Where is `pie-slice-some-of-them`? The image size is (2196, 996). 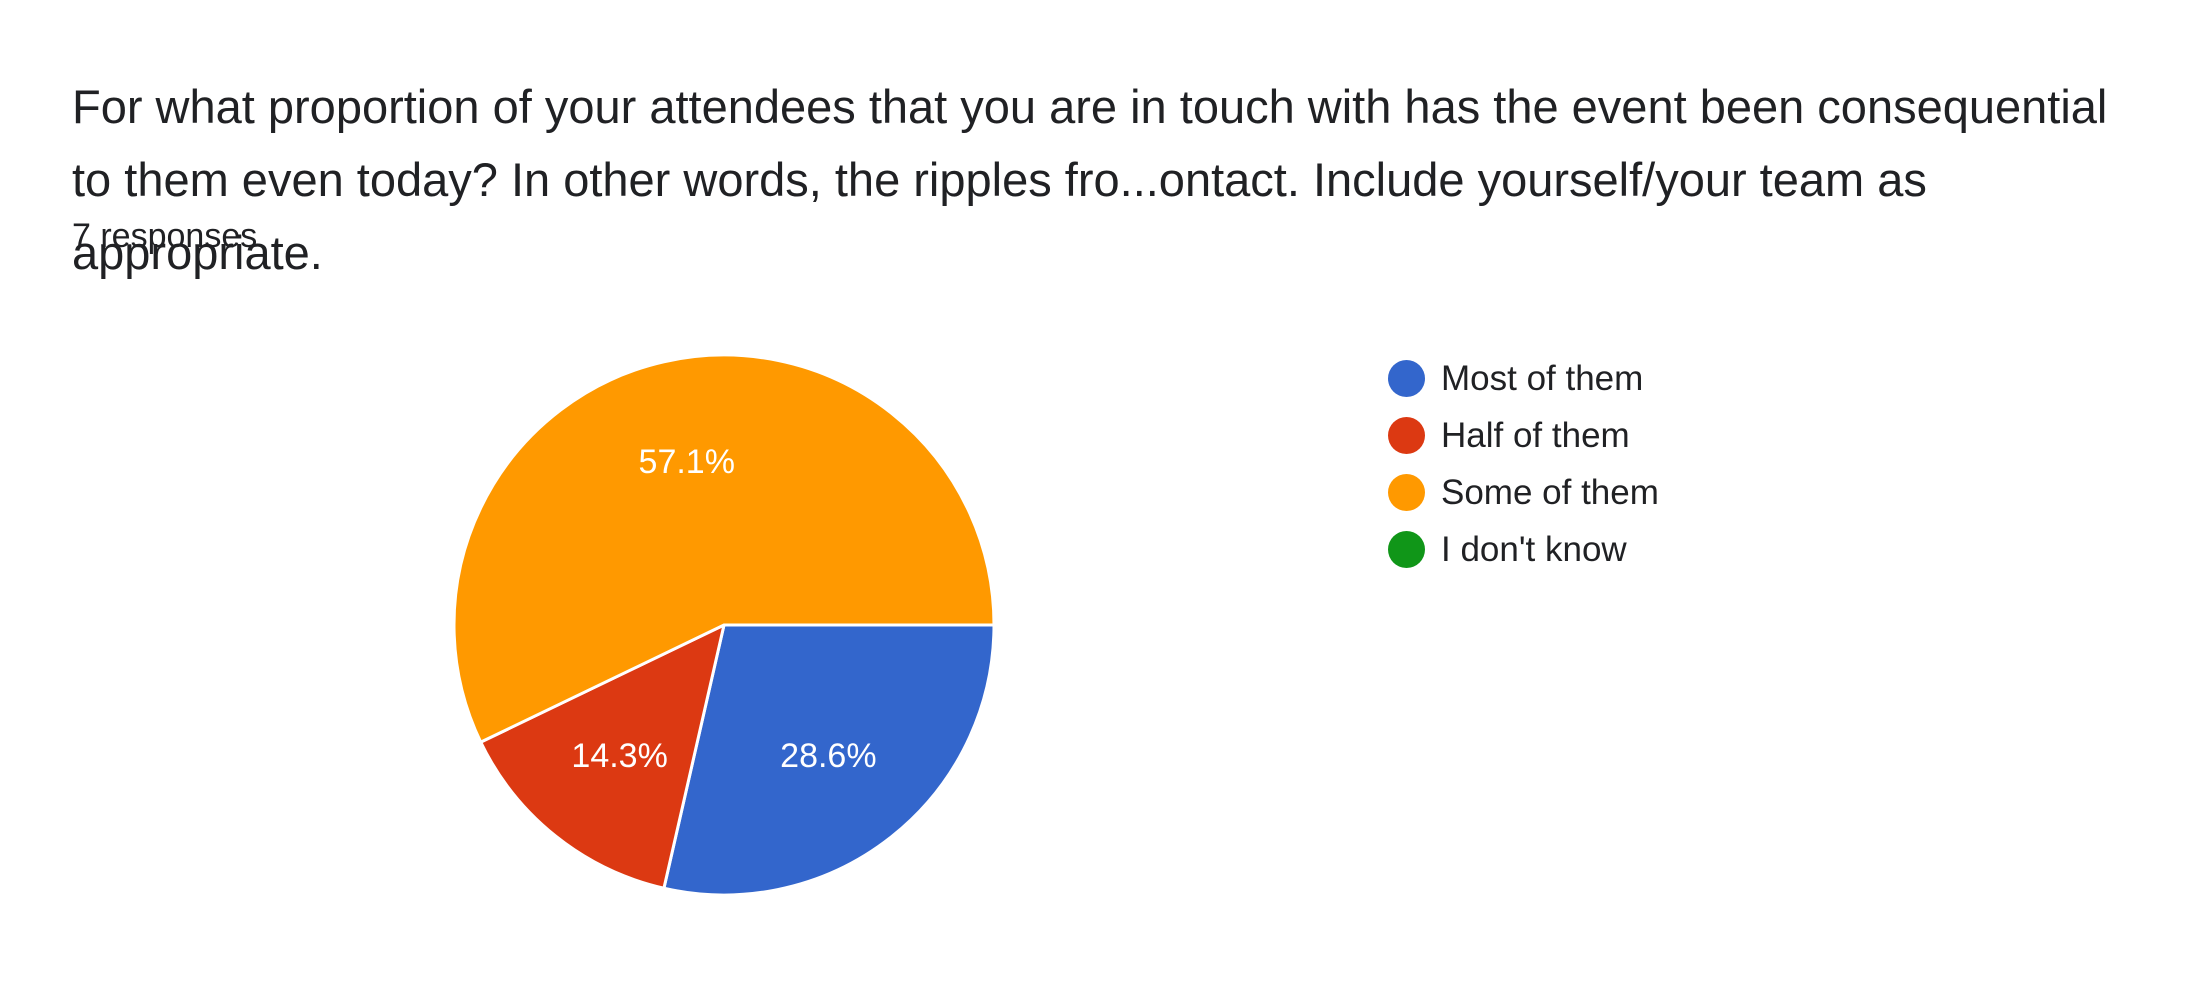 pie-slice-some-of-them is located at coordinates (724, 549).